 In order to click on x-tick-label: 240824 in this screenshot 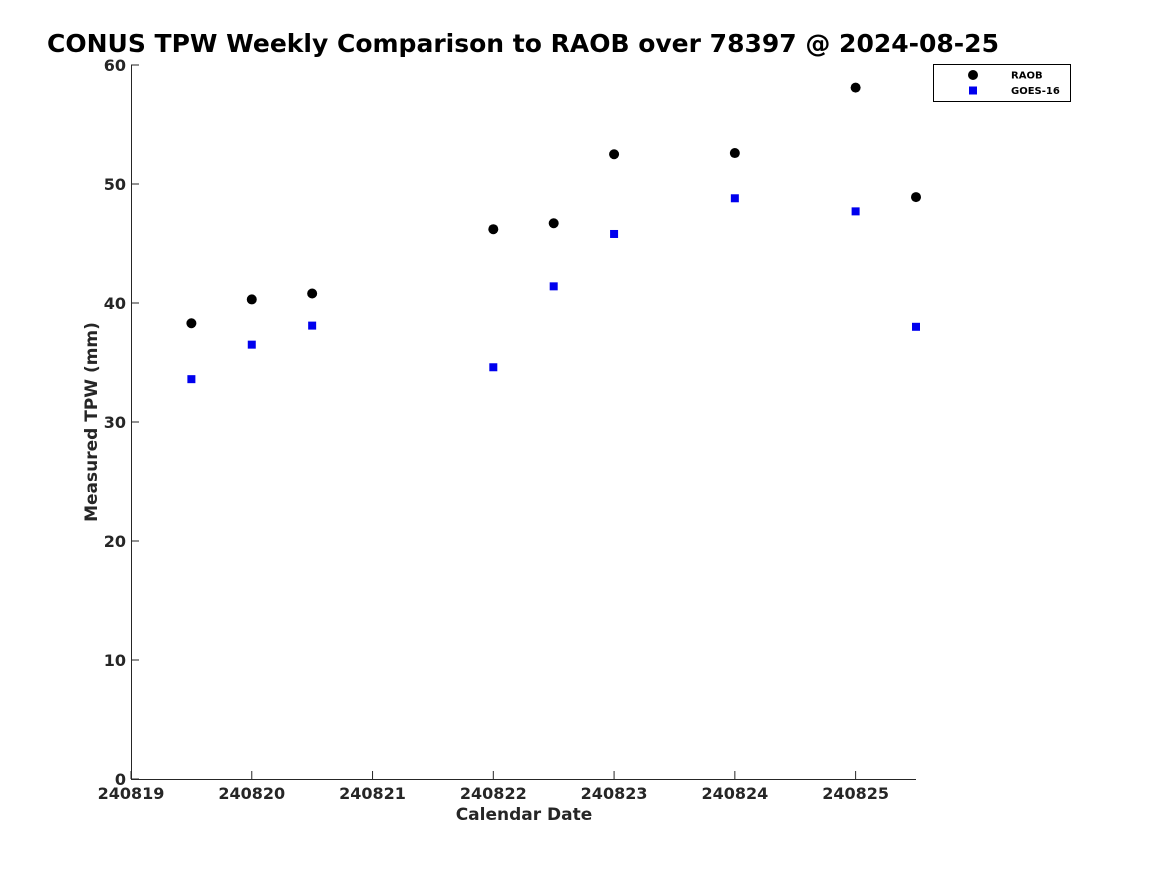, I will do `click(734, 793)`.